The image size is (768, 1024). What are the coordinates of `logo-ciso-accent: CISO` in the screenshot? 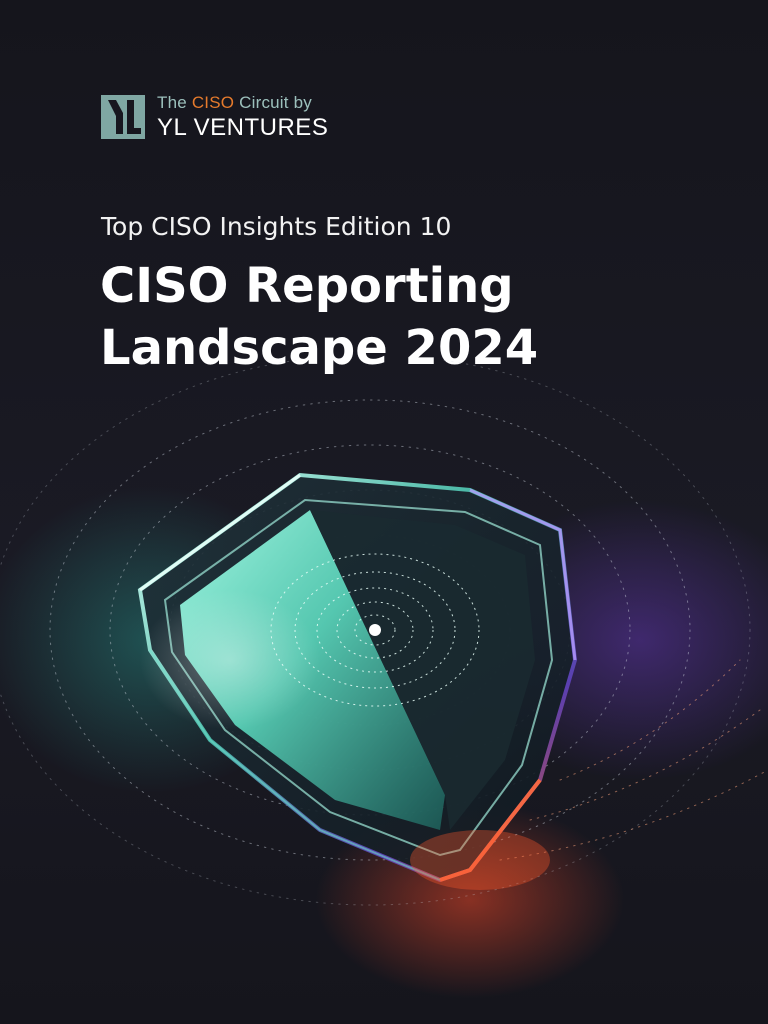 It's located at (213, 102).